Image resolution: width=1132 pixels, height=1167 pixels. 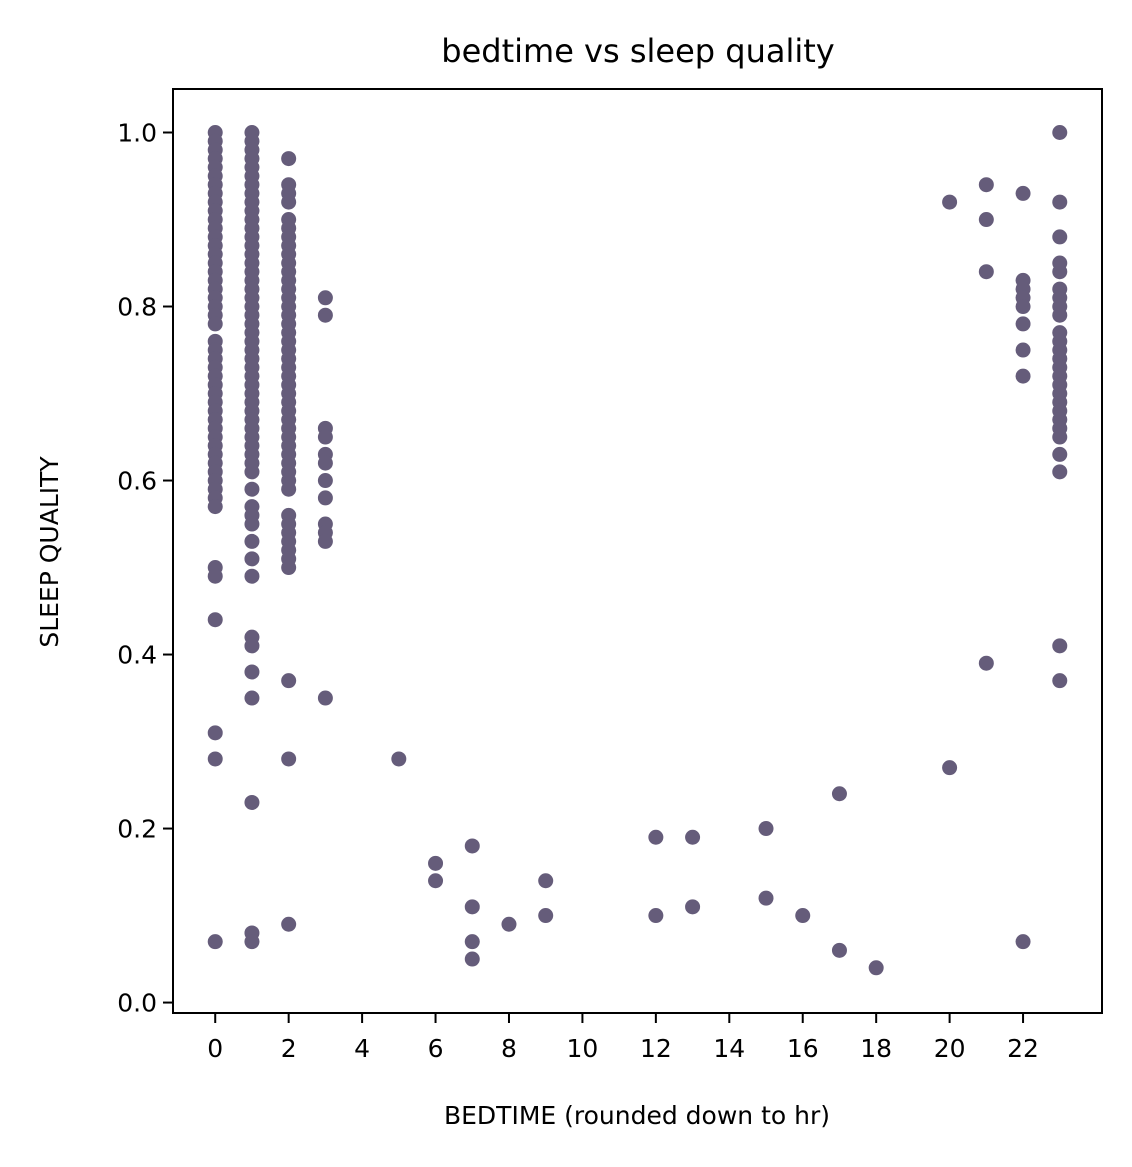 I want to click on x-tick-label: 22, so click(x=1023, y=1048).